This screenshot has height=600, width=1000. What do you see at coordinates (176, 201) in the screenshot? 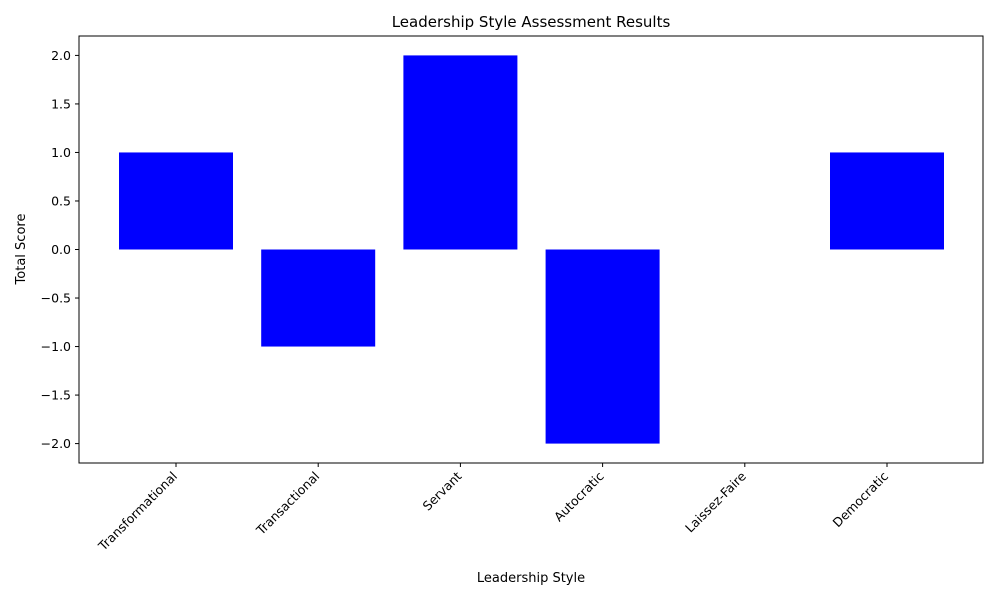
I see `bar-transformational` at bounding box center [176, 201].